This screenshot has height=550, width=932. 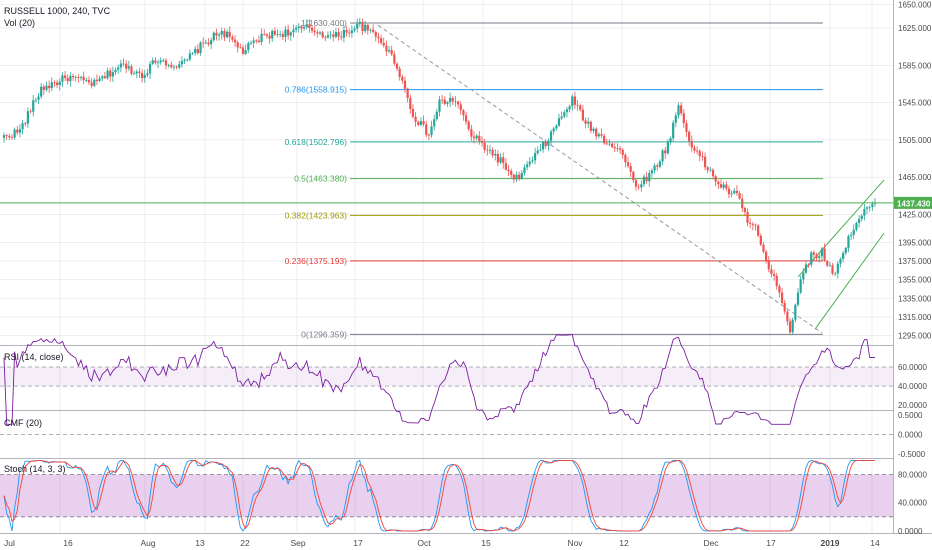 What do you see at coordinates (297, 543) in the screenshot?
I see `time-label-5: Sep` at bounding box center [297, 543].